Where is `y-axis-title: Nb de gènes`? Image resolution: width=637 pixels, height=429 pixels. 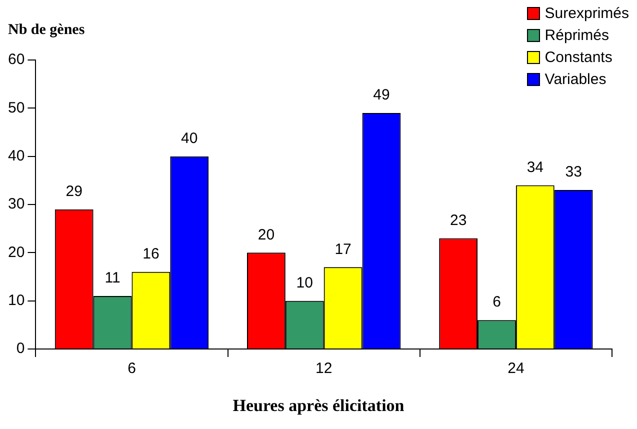 y-axis-title: Nb de gènes is located at coordinates (46, 30).